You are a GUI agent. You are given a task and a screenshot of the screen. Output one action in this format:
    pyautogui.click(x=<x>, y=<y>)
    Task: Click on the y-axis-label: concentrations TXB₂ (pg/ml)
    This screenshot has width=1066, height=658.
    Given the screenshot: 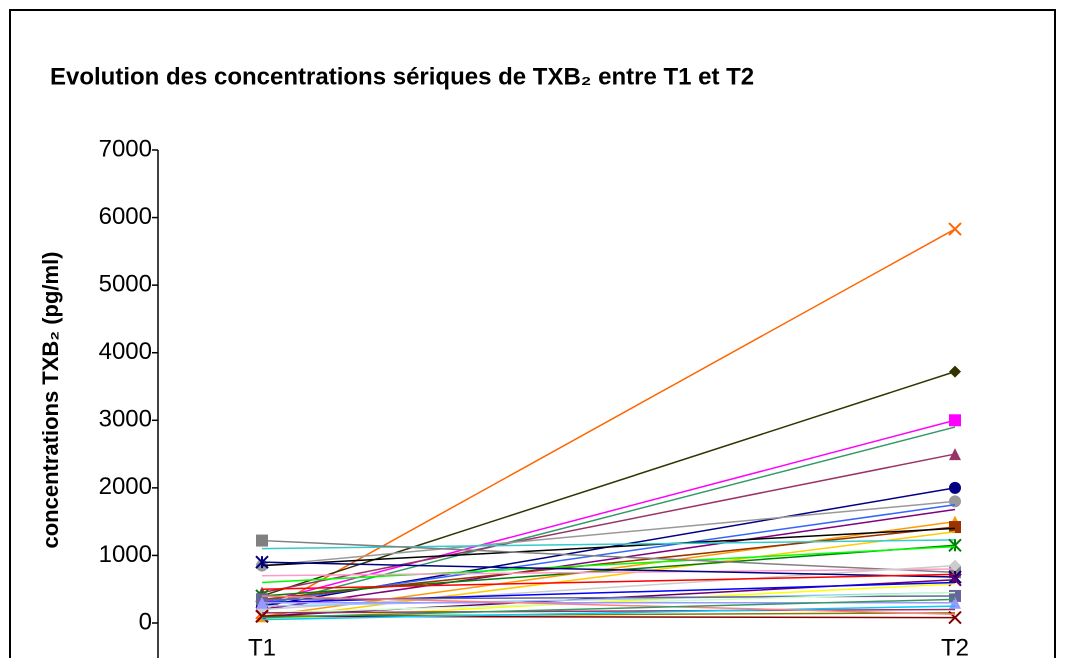 What is the action you would take?
    pyautogui.click(x=50, y=399)
    